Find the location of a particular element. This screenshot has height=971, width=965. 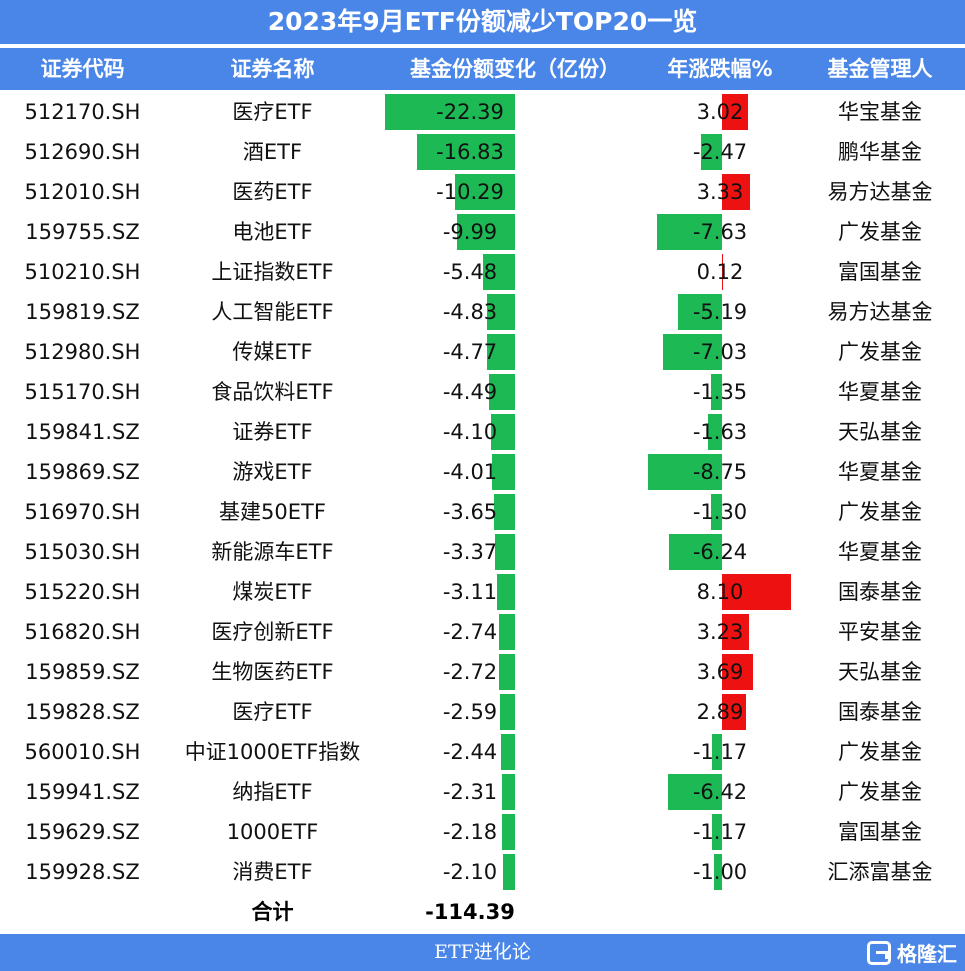

header-manager: 基金管理人 is located at coordinates (880, 69).